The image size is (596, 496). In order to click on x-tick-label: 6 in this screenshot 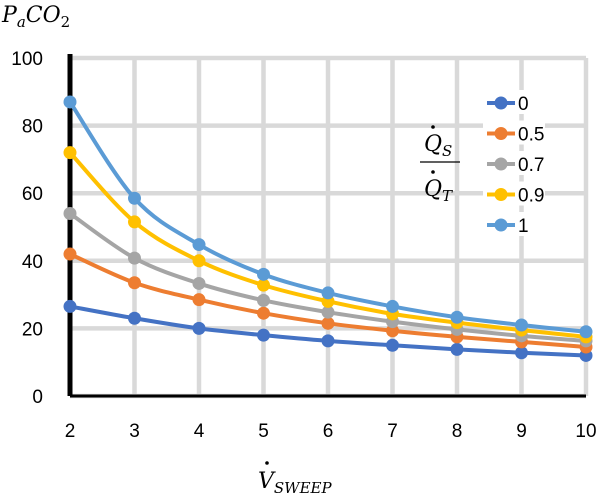, I will do `click(328, 431)`.